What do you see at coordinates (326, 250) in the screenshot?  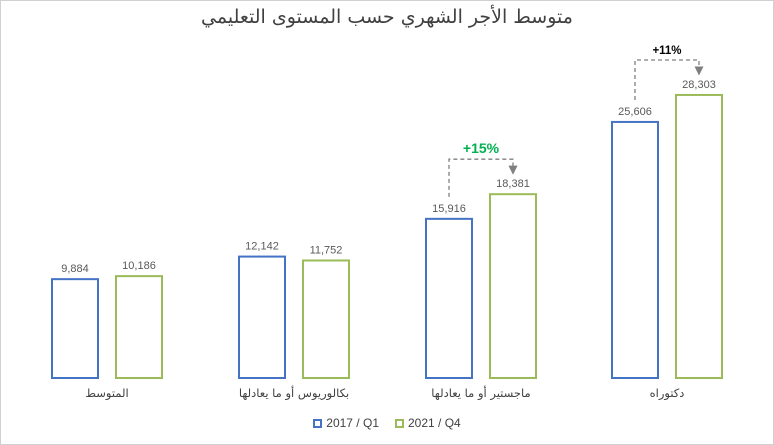 I see `value-label-2-2: 11,752` at bounding box center [326, 250].